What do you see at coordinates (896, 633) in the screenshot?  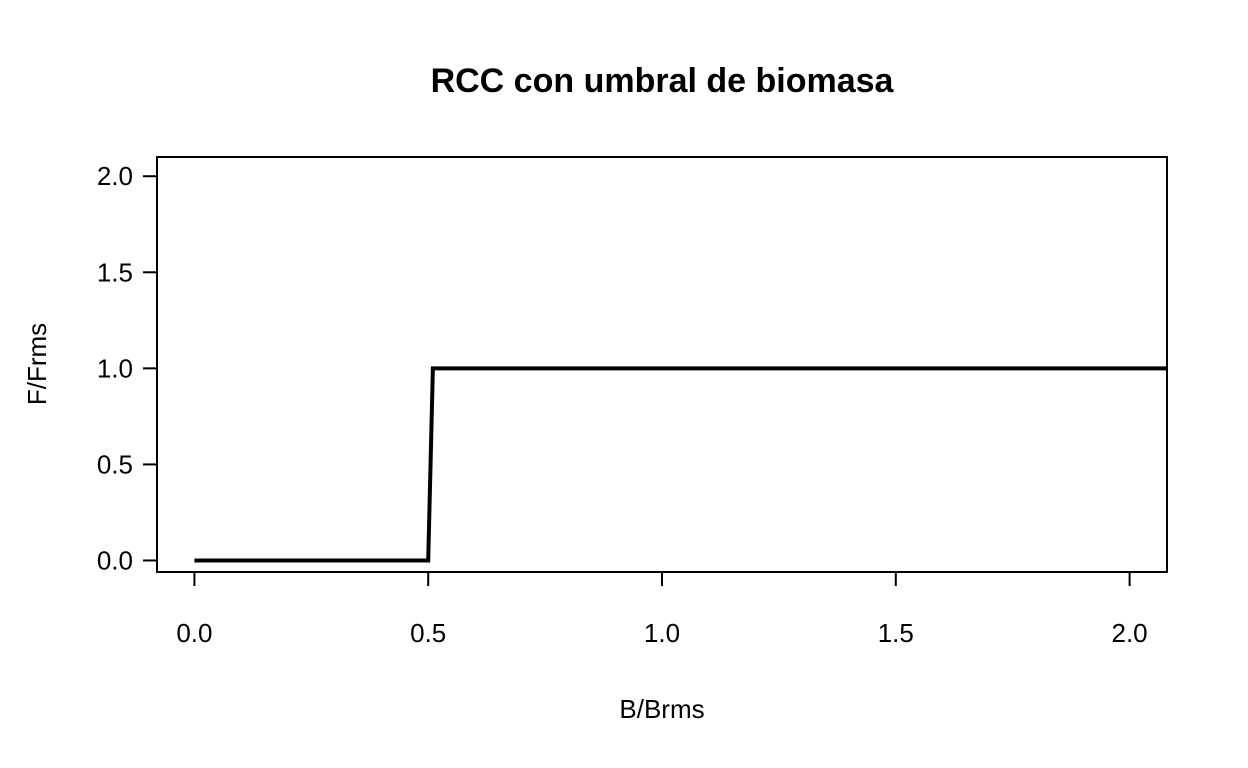 I see `x-tick-label: 1.5` at bounding box center [896, 633].